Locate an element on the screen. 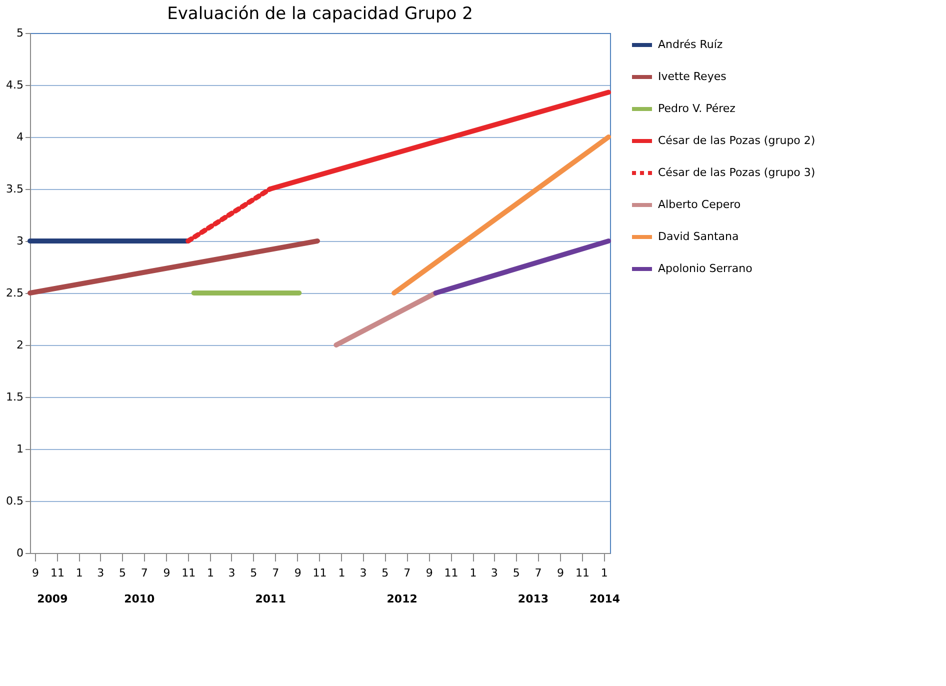 The width and height of the screenshot is (946, 686). y-tick-label: 0 is located at coordinates (20, 553).